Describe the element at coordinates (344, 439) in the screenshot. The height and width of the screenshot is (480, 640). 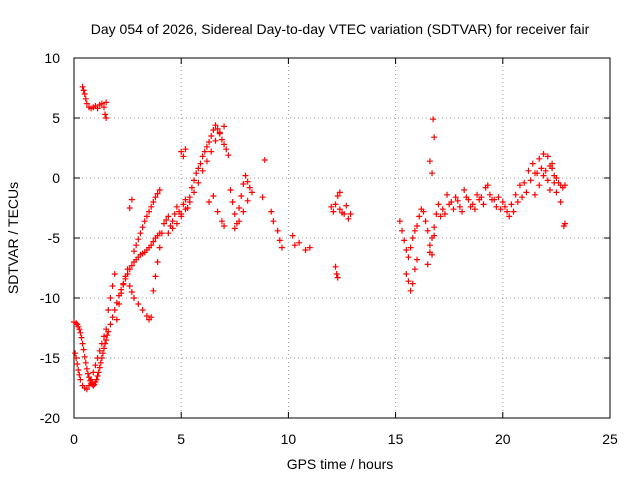
I see `x-axis-tick-labels: 0 5 10 15 20 25` at that location.